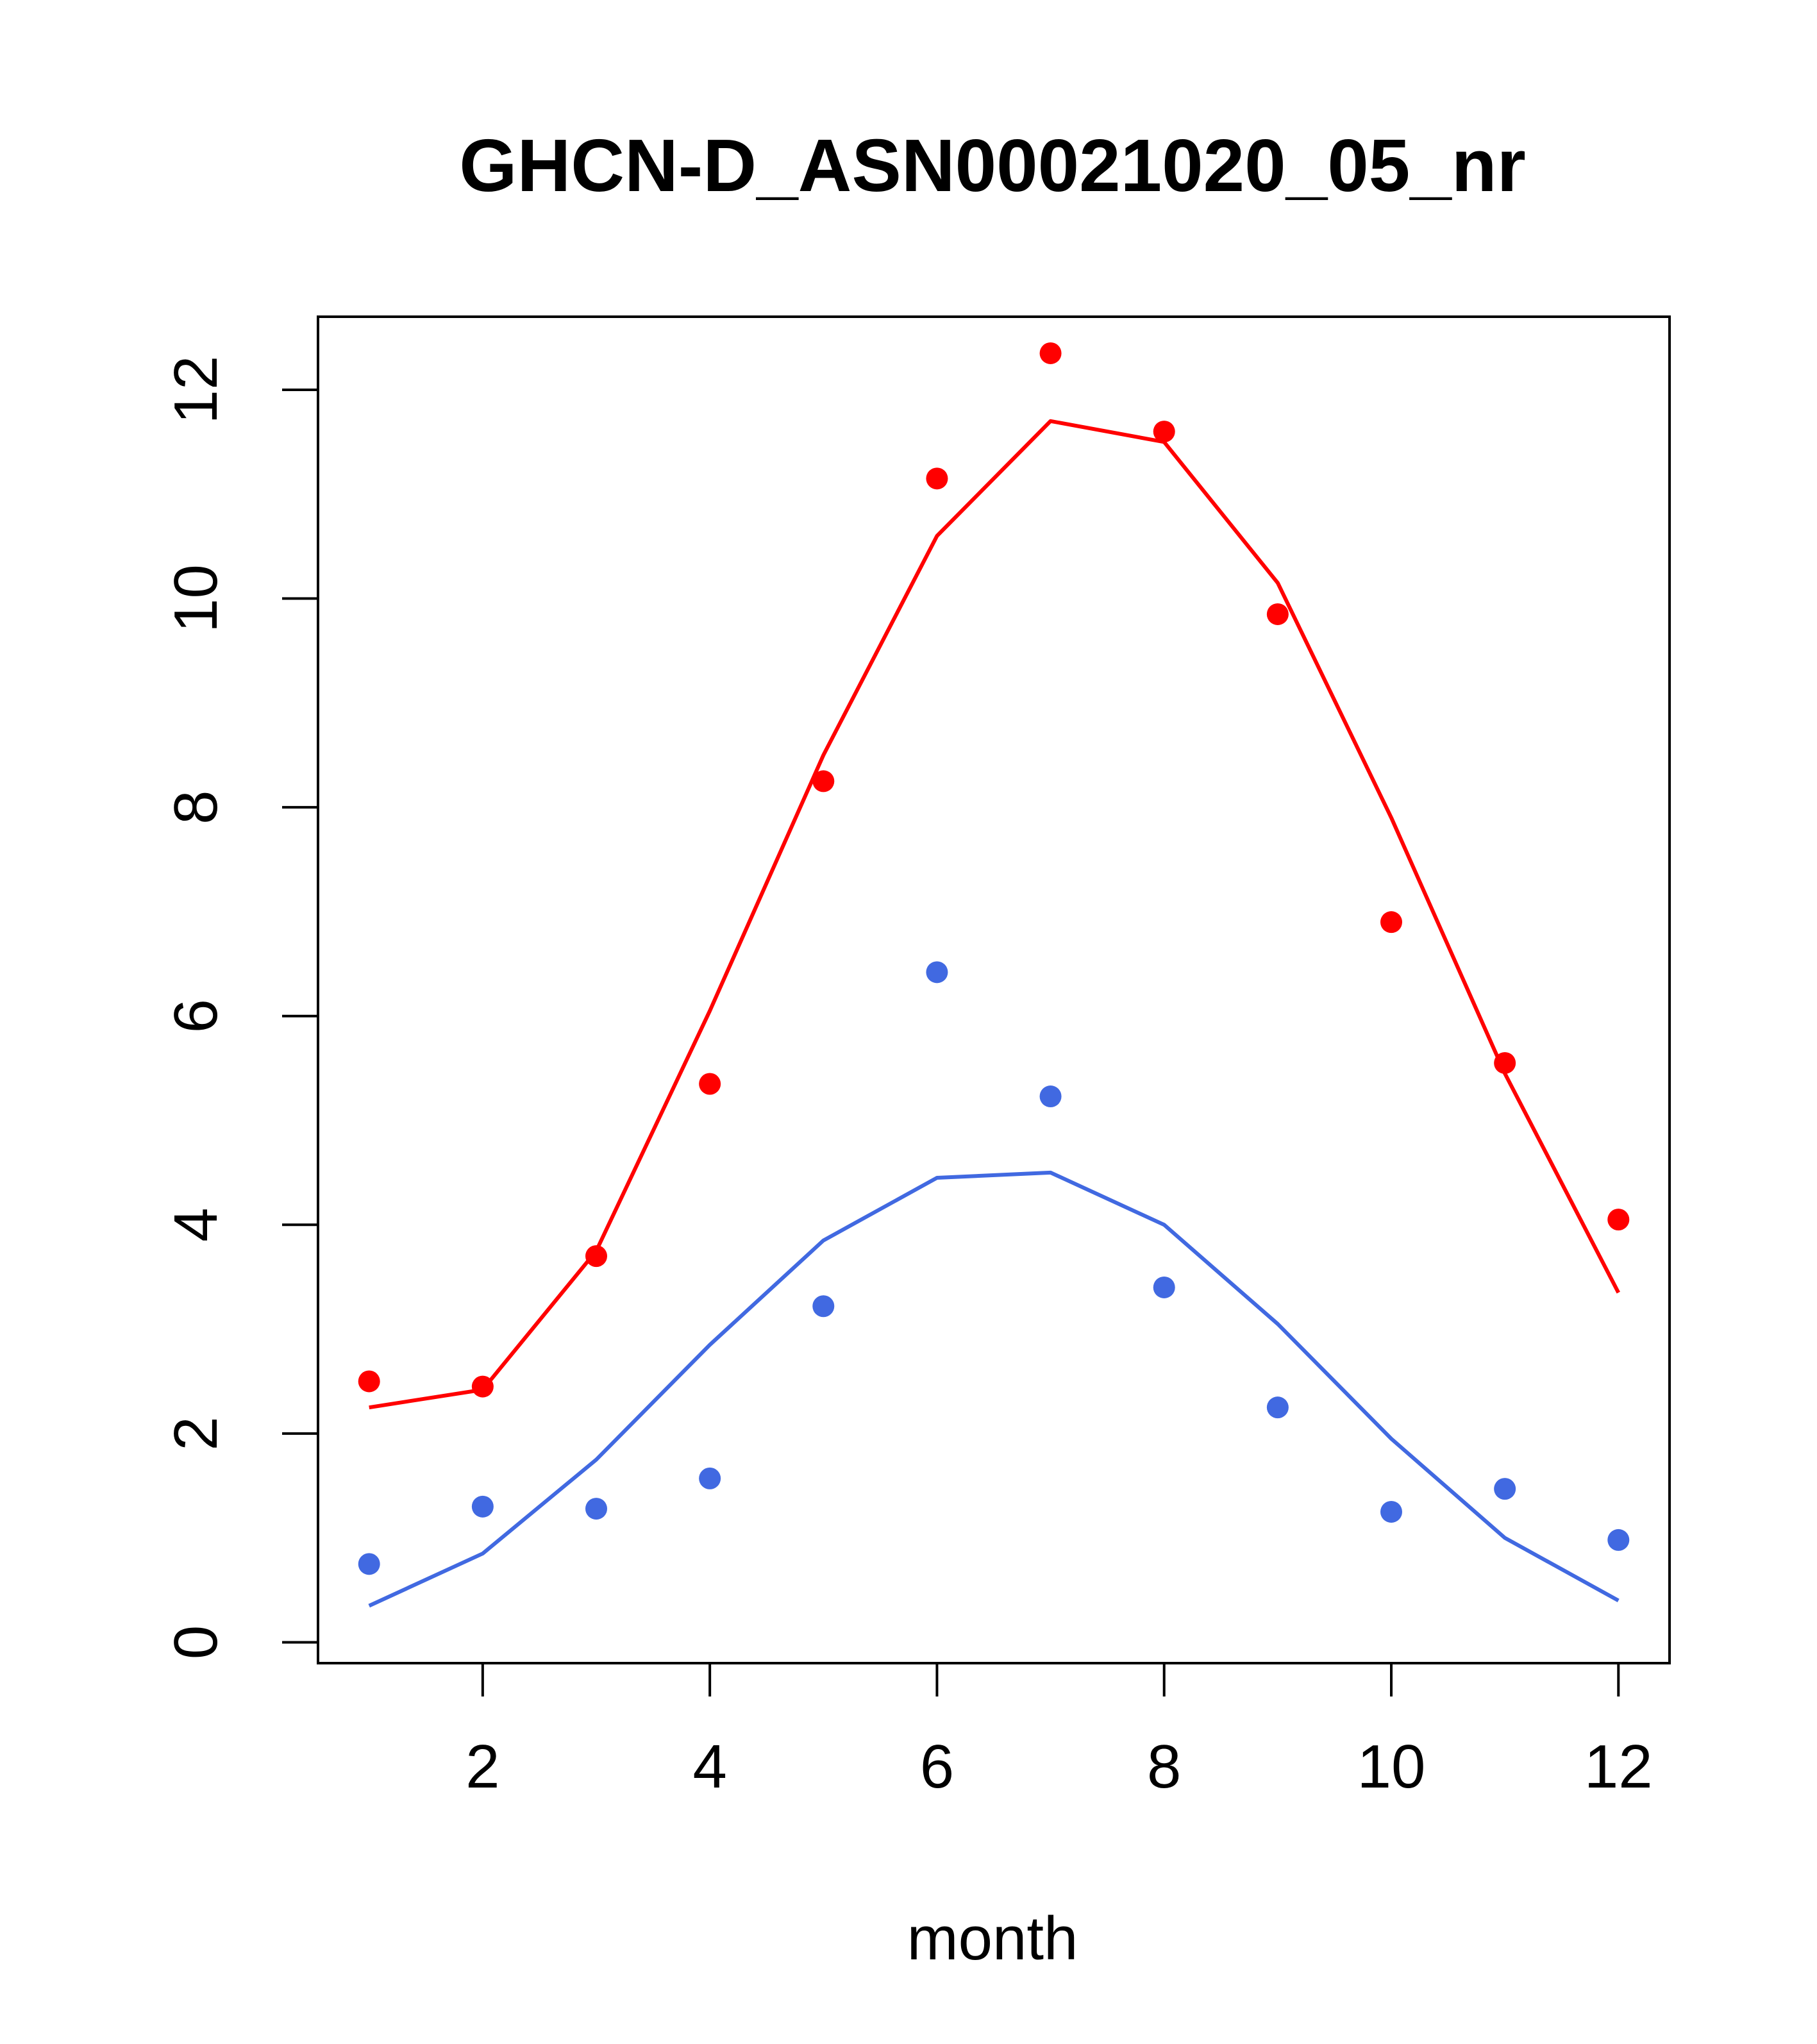 This screenshot has width=1817, height=2044. I want to click on y-axis: 0 2 4 6 8 10 12, so click(240, 1007).